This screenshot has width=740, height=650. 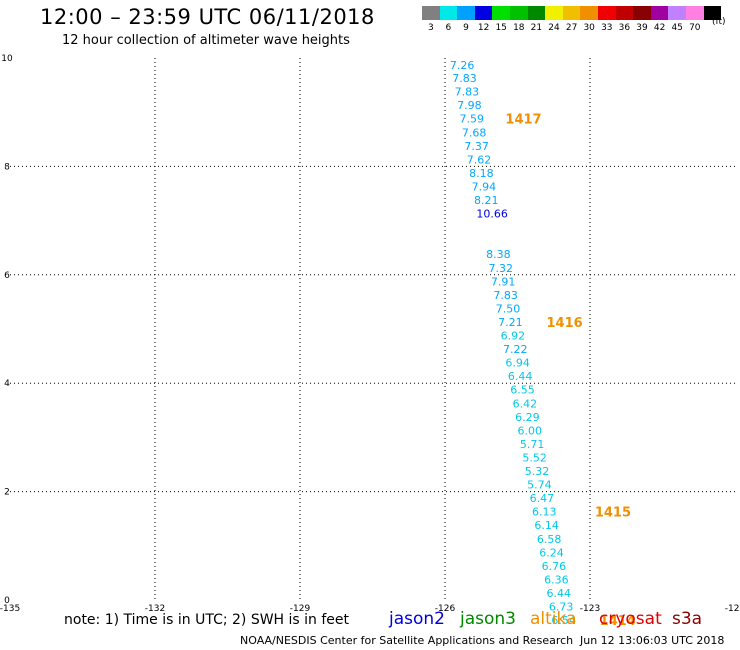 I want to click on pass-number-label: 1416, so click(x=565, y=323).